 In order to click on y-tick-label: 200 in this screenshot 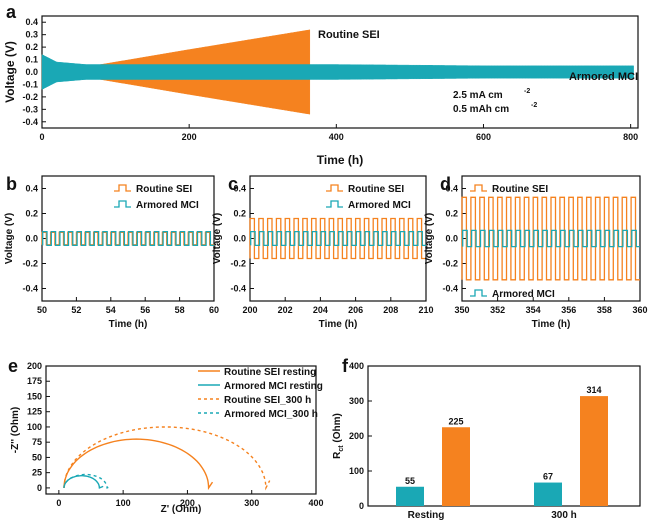, I will do `click(356, 436)`.